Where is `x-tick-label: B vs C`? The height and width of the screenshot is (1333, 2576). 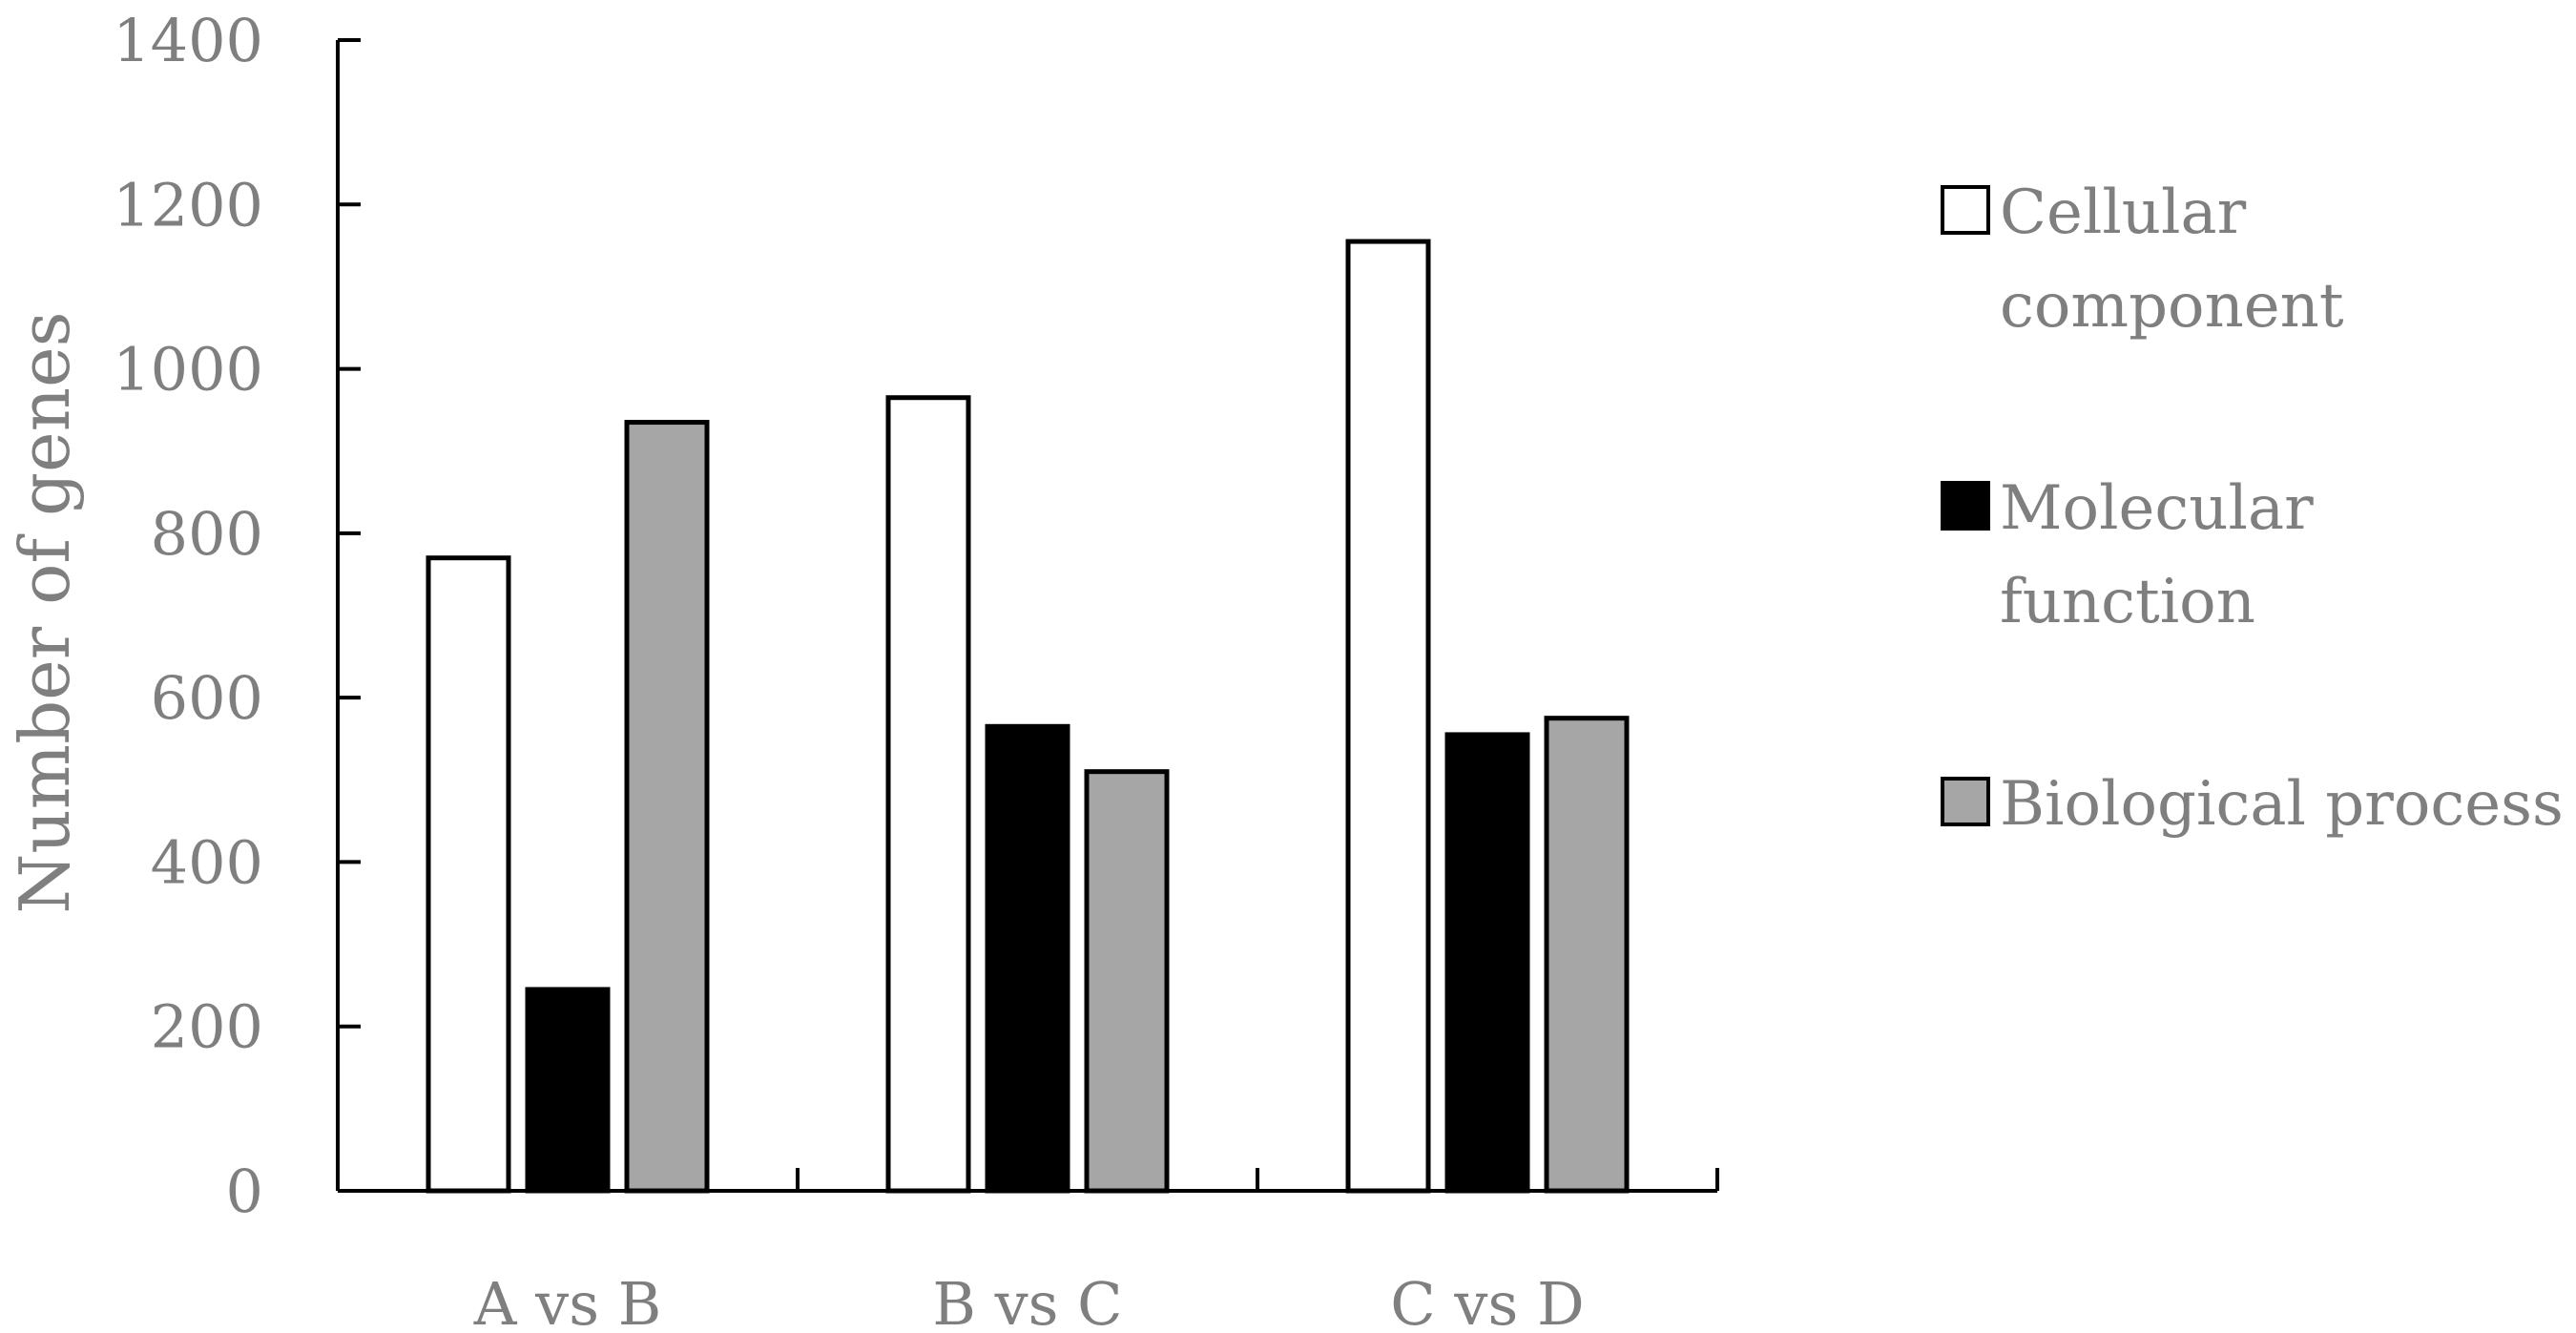
x-tick-label: B vs C is located at coordinates (1027, 1301).